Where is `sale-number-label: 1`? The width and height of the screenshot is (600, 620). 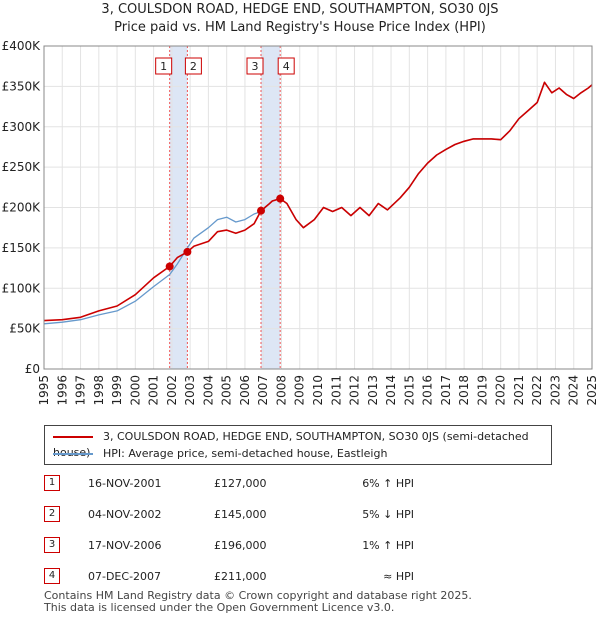
sale-number-label: 1 is located at coordinates (163, 66).